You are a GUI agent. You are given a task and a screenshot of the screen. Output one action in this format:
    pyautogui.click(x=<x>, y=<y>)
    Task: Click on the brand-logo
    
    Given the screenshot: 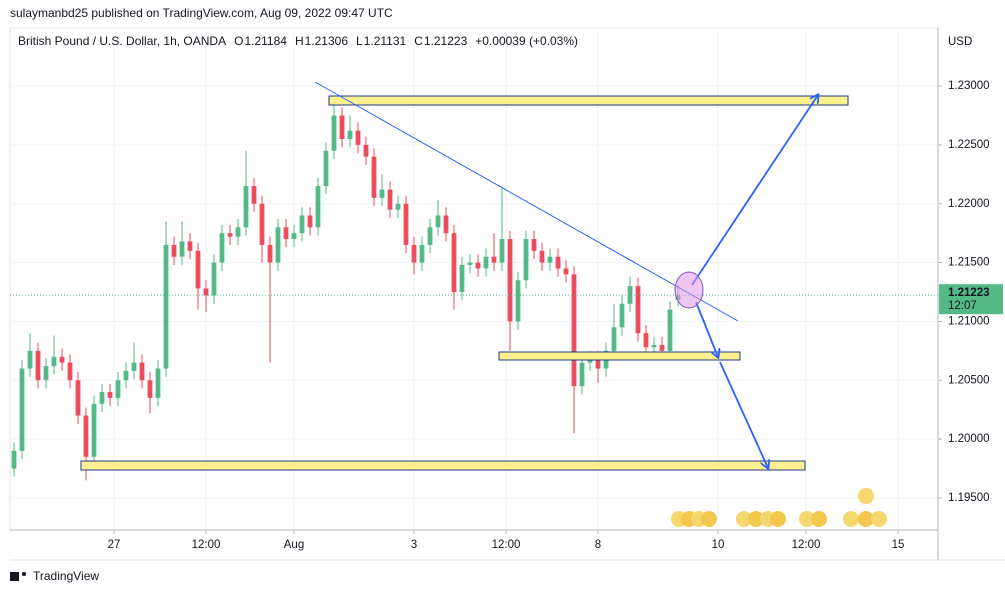 What is the action you would take?
    pyautogui.click(x=14, y=576)
    